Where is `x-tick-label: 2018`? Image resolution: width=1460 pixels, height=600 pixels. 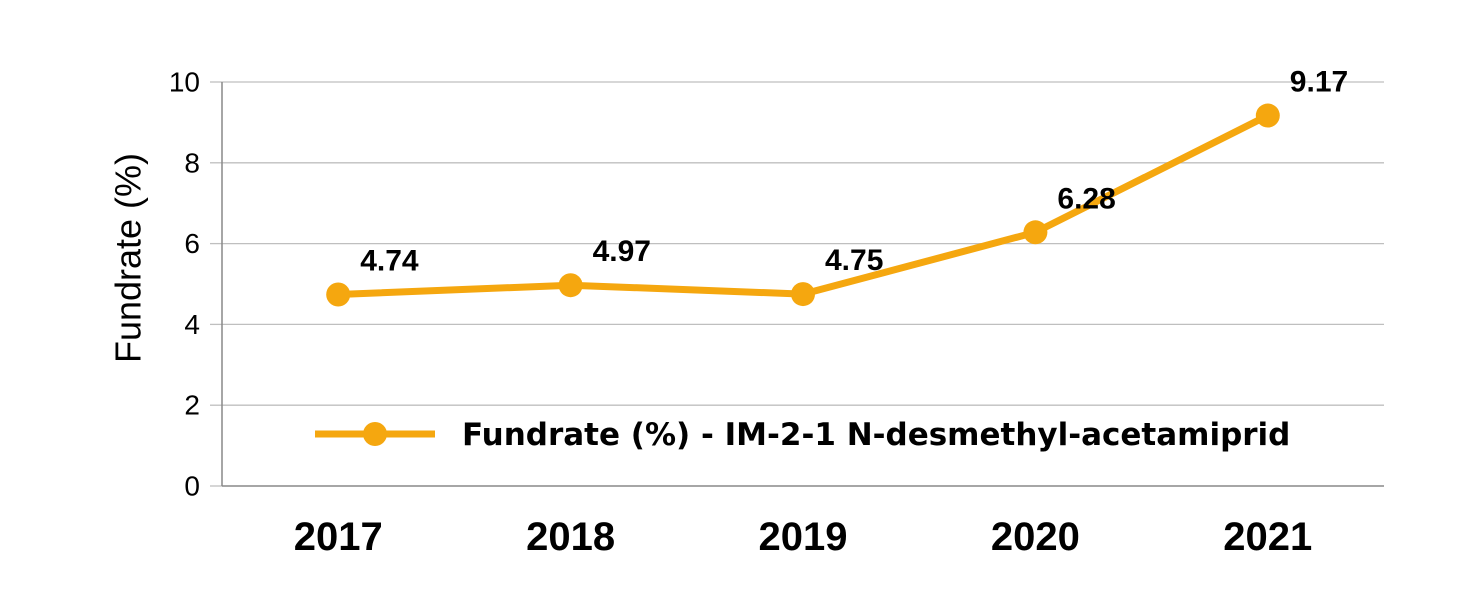 x-tick-label: 2018 is located at coordinates (570, 537).